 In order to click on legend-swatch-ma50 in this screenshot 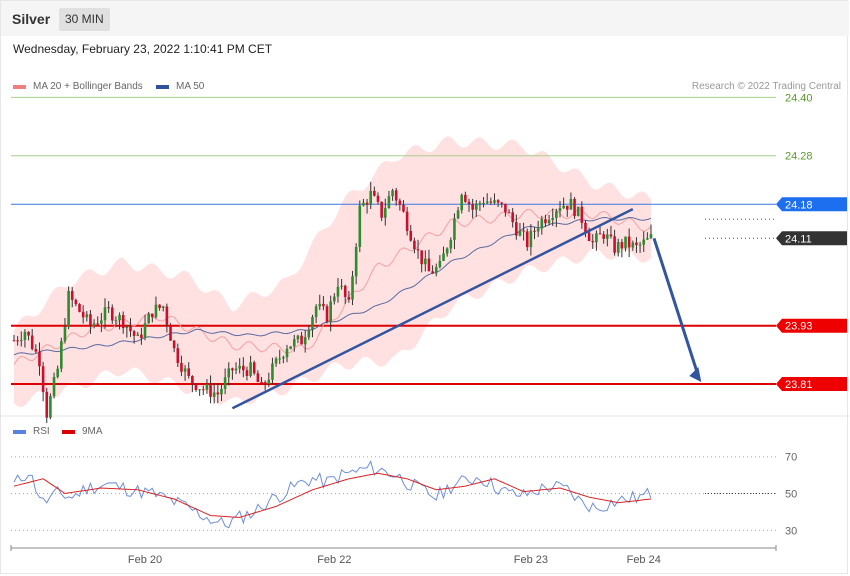, I will do `click(162, 86)`.